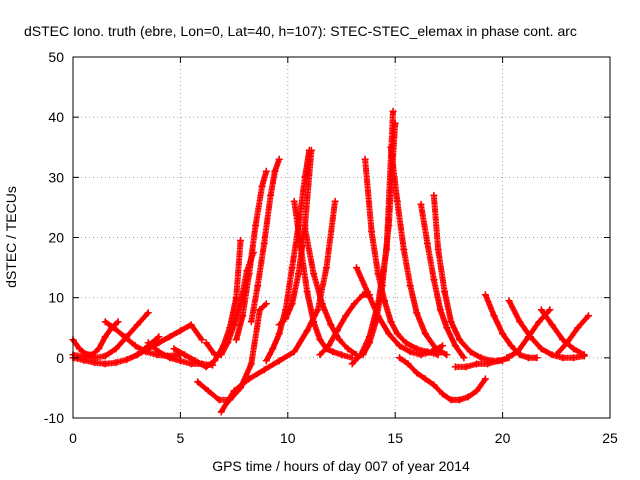 This screenshot has height=480, width=640. I want to click on x-tick-label: 15, so click(395, 438).